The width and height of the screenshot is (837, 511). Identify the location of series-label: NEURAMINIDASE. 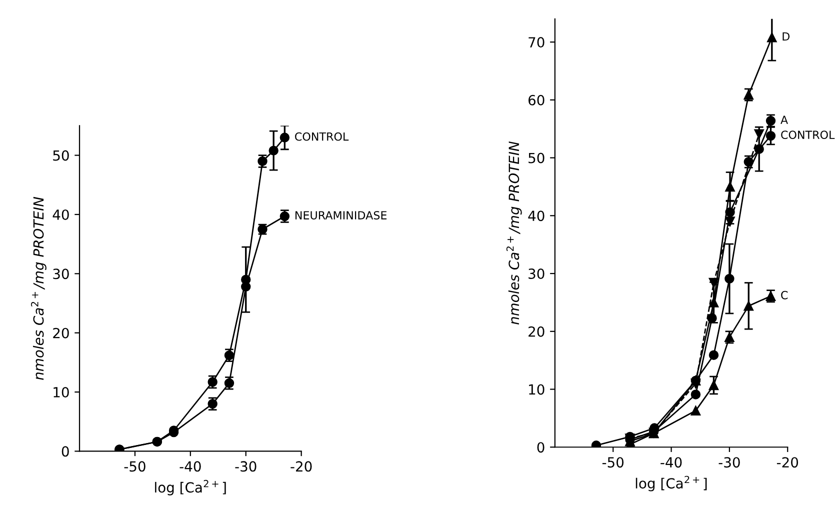
(341, 215).